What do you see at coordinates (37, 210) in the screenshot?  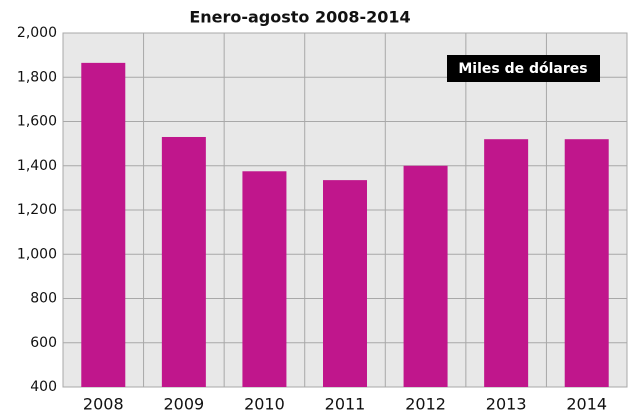 I see `y-tick-label: 1,200` at bounding box center [37, 210].